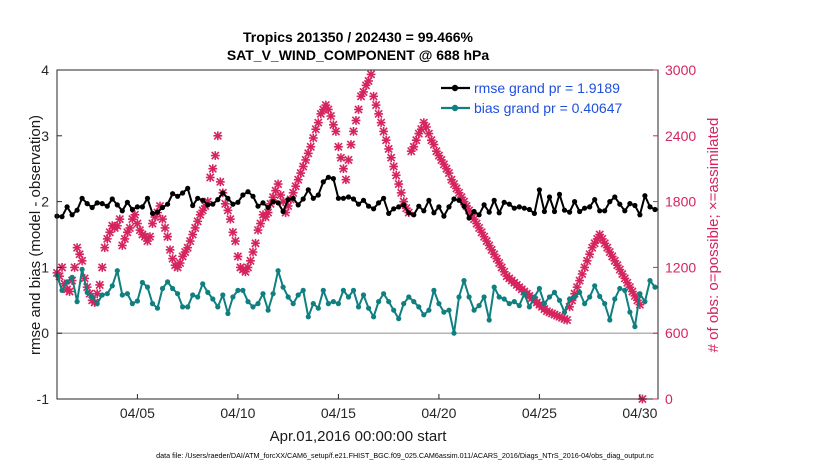  Describe the element at coordinates (677, 333) in the screenshot. I see `y-right-tick-label: 600` at that location.